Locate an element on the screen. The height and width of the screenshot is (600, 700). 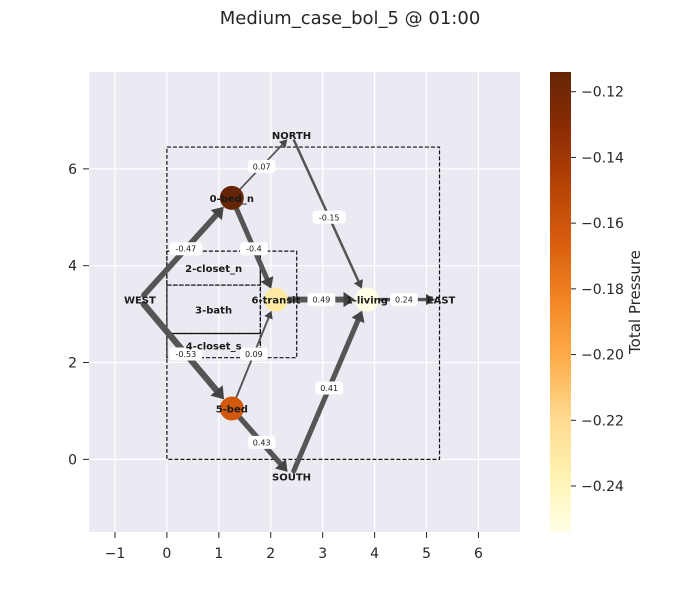
colorbar-tick-label: −0.12 is located at coordinates (602, 93).